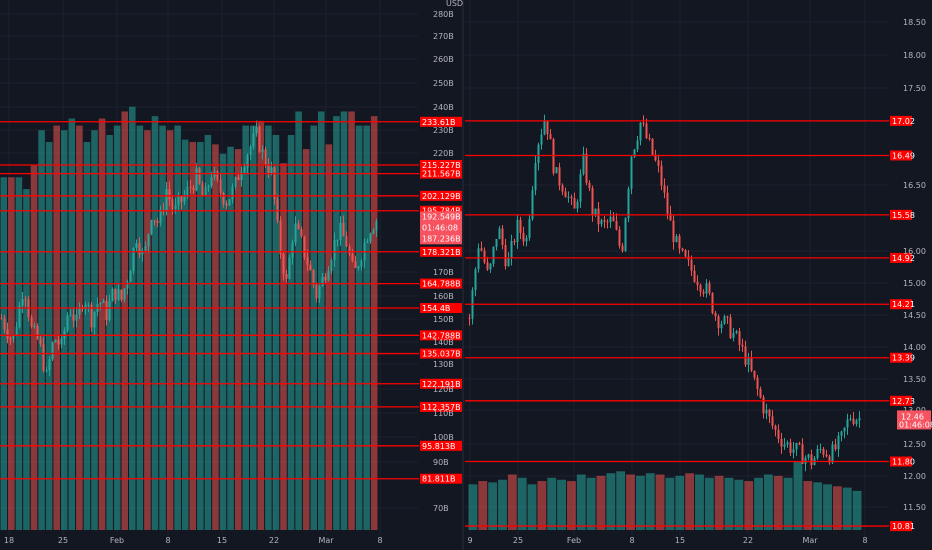 Image resolution: width=932 pixels, height=550 pixels. Describe the element at coordinates (518, 540) in the screenshot. I see `x-tick-label: 25` at that location.